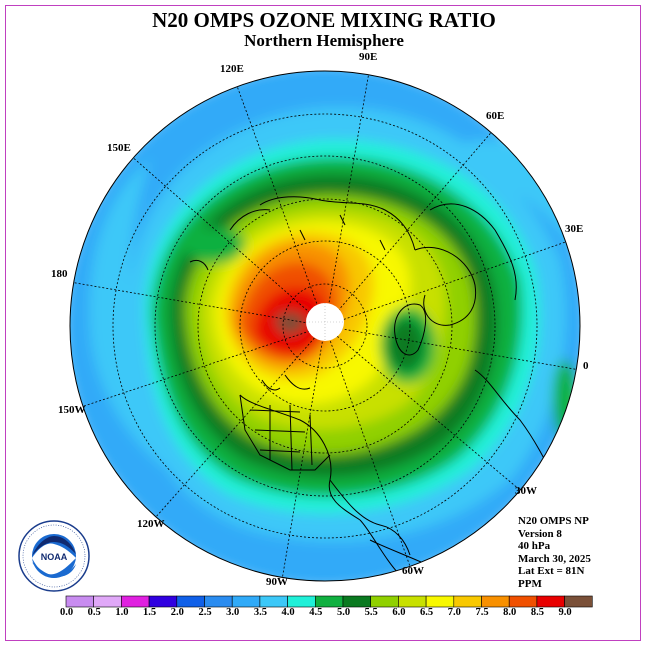 This screenshot has height=648, width=648. I want to click on lon-label-90w: 90W, so click(277, 582).